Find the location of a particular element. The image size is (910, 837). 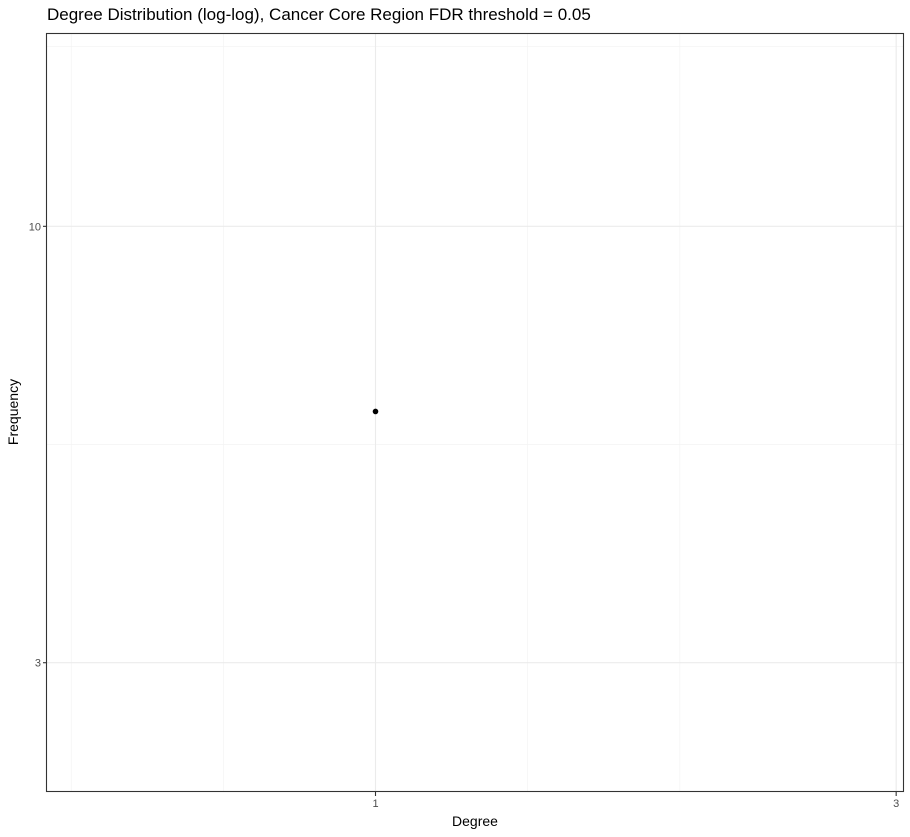

data-point is located at coordinates (375, 411).